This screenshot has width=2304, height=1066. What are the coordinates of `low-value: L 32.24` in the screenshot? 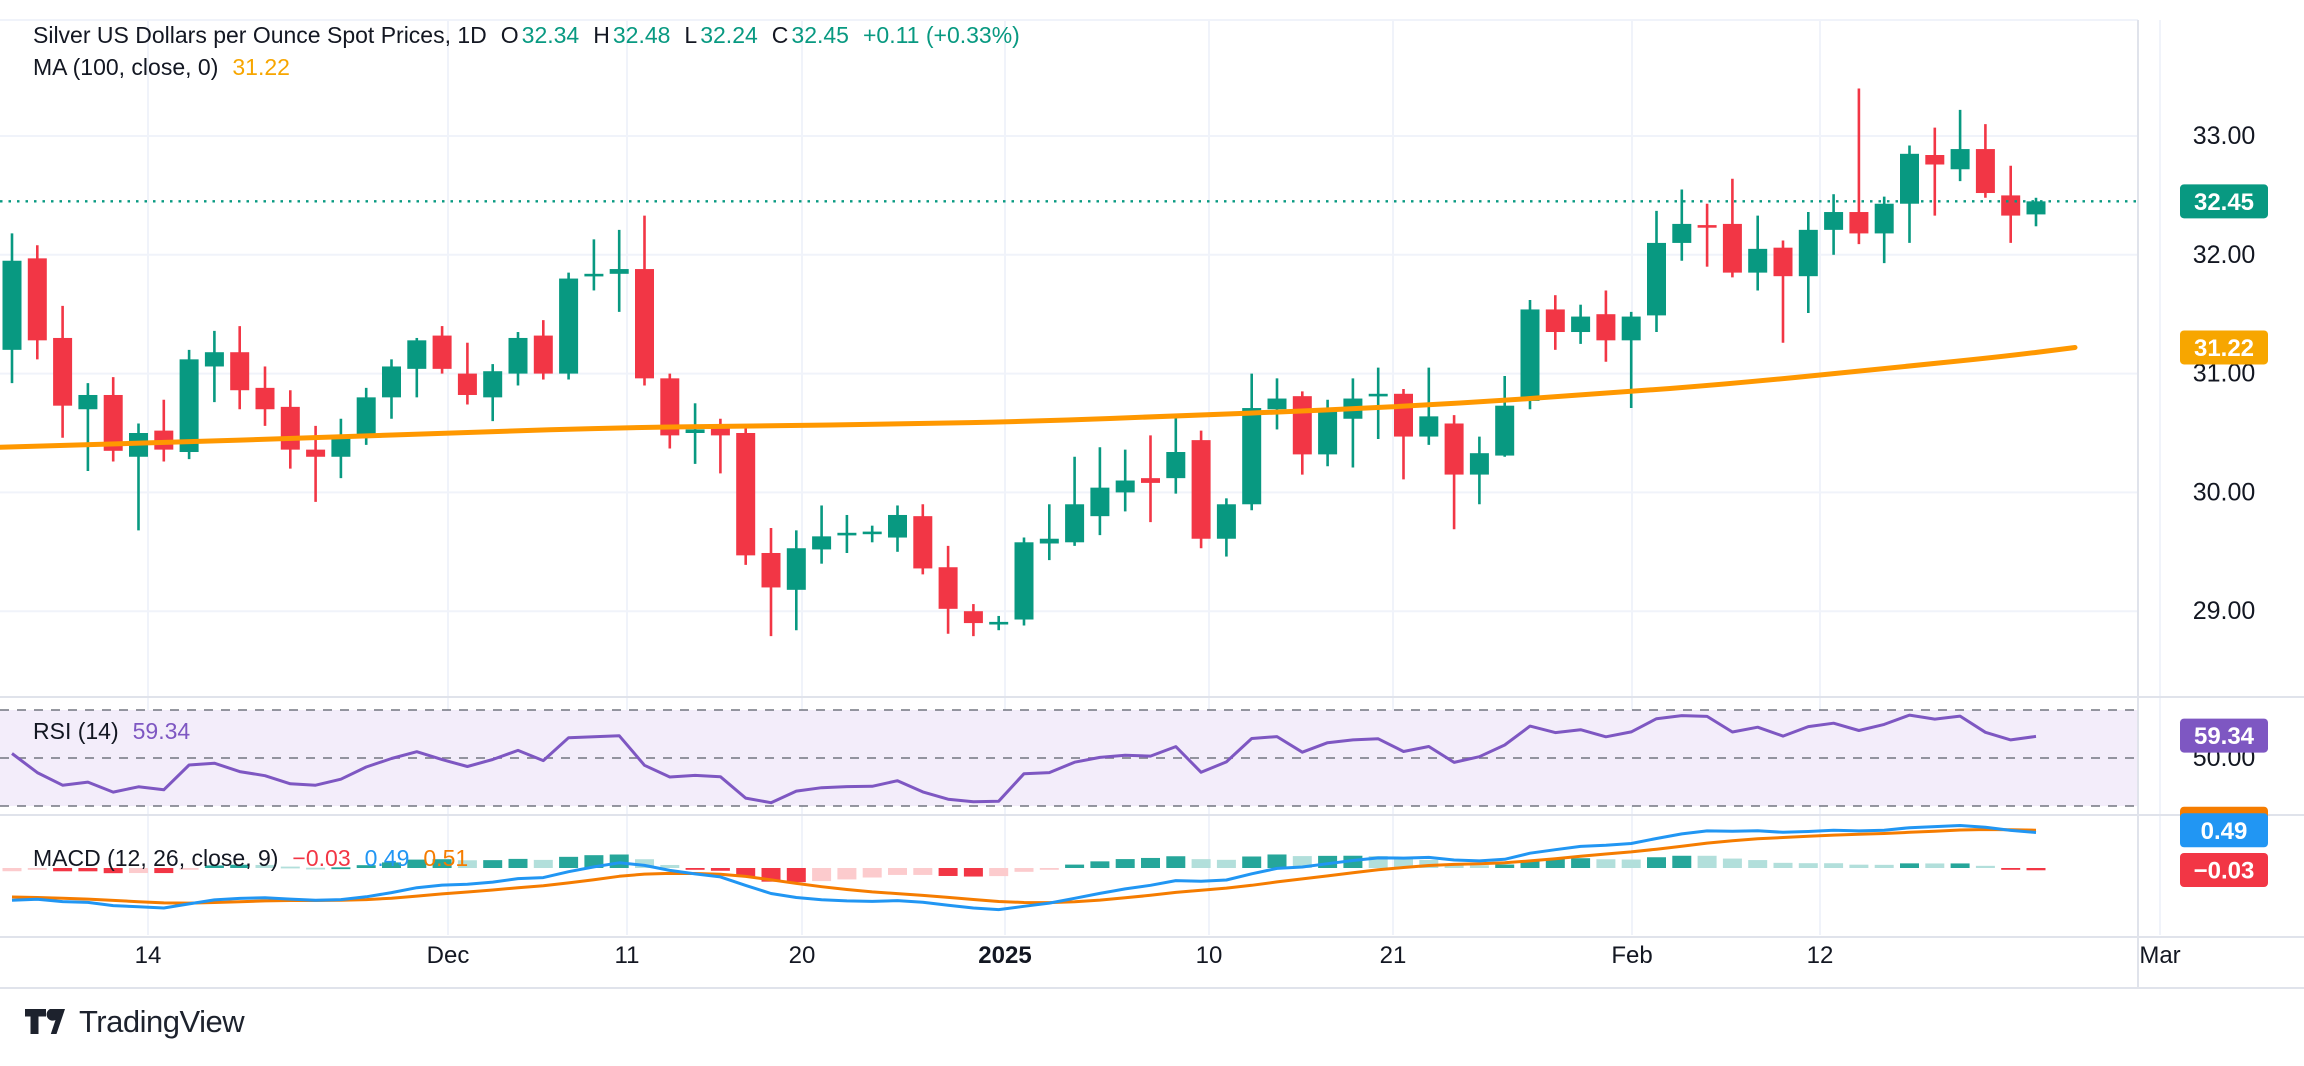 It's located at (721, 35).